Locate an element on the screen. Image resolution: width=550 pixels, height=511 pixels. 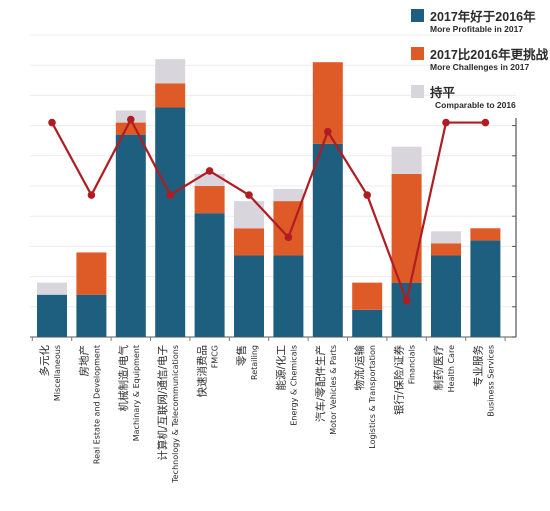
x-tick-label-en: Motor Vehicles & Parts is located at coordinates (333, 390).